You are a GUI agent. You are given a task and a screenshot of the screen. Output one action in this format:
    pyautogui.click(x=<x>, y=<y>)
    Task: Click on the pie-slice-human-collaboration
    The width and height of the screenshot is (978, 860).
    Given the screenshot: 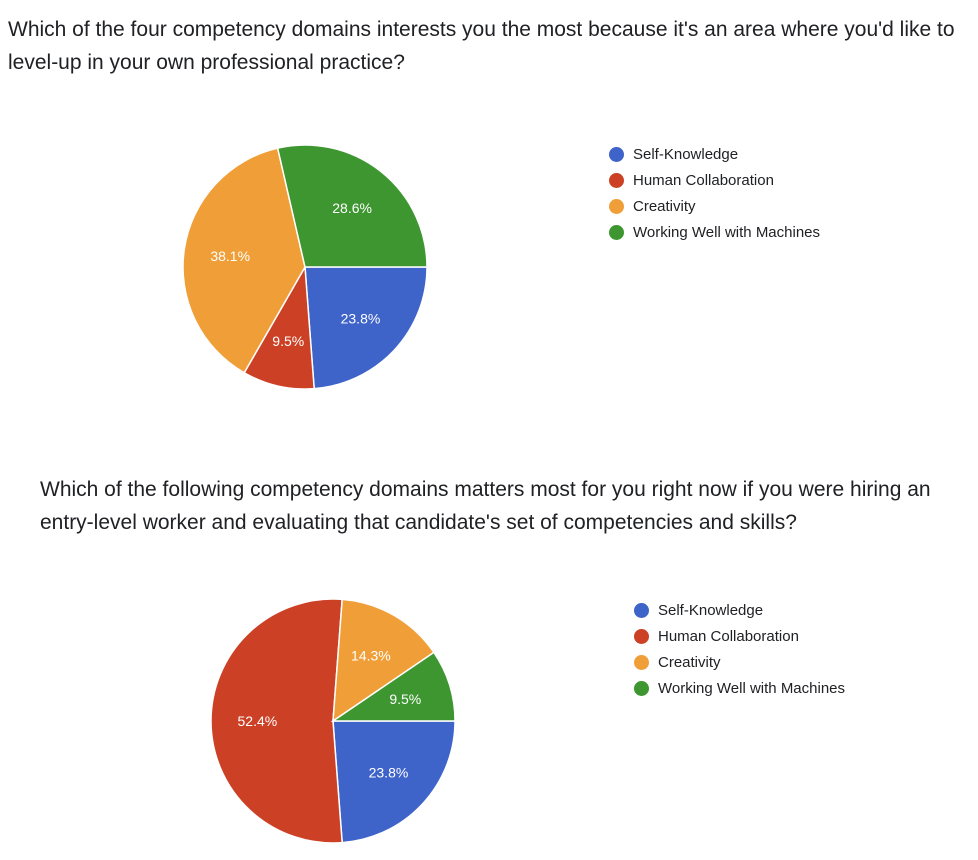 What is the action you would take?
    pyautogui.click(x=276, y=721)
    